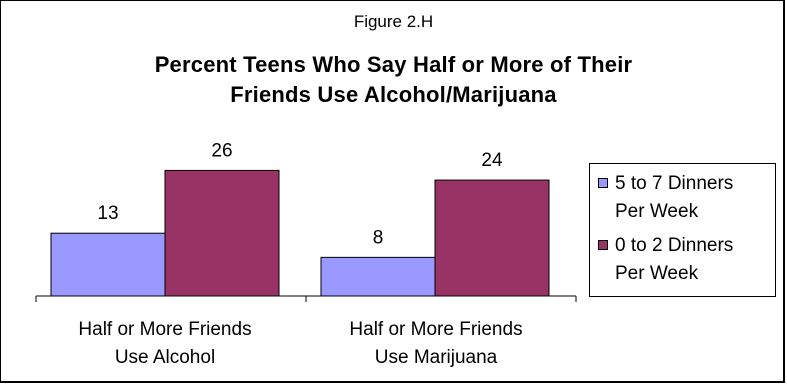  Describe the element at coordinates (165, 357) in the screenshot. I see `category-label-line: Use Alcohol` at that location.